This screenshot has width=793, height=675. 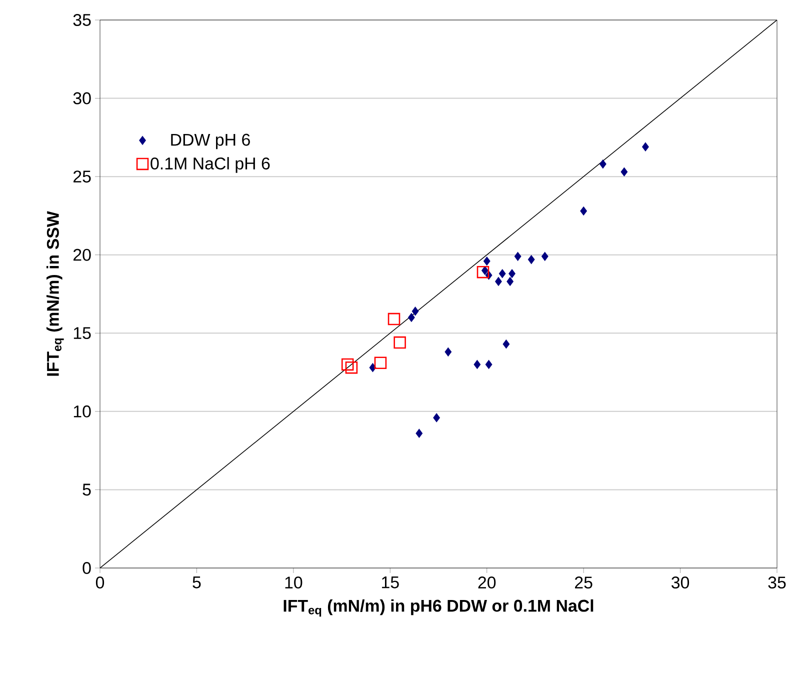 What do you see at coordinates (82, 20) in the screenshot?
I see `y-tick-label: 35` at bounding box center [82, 20].